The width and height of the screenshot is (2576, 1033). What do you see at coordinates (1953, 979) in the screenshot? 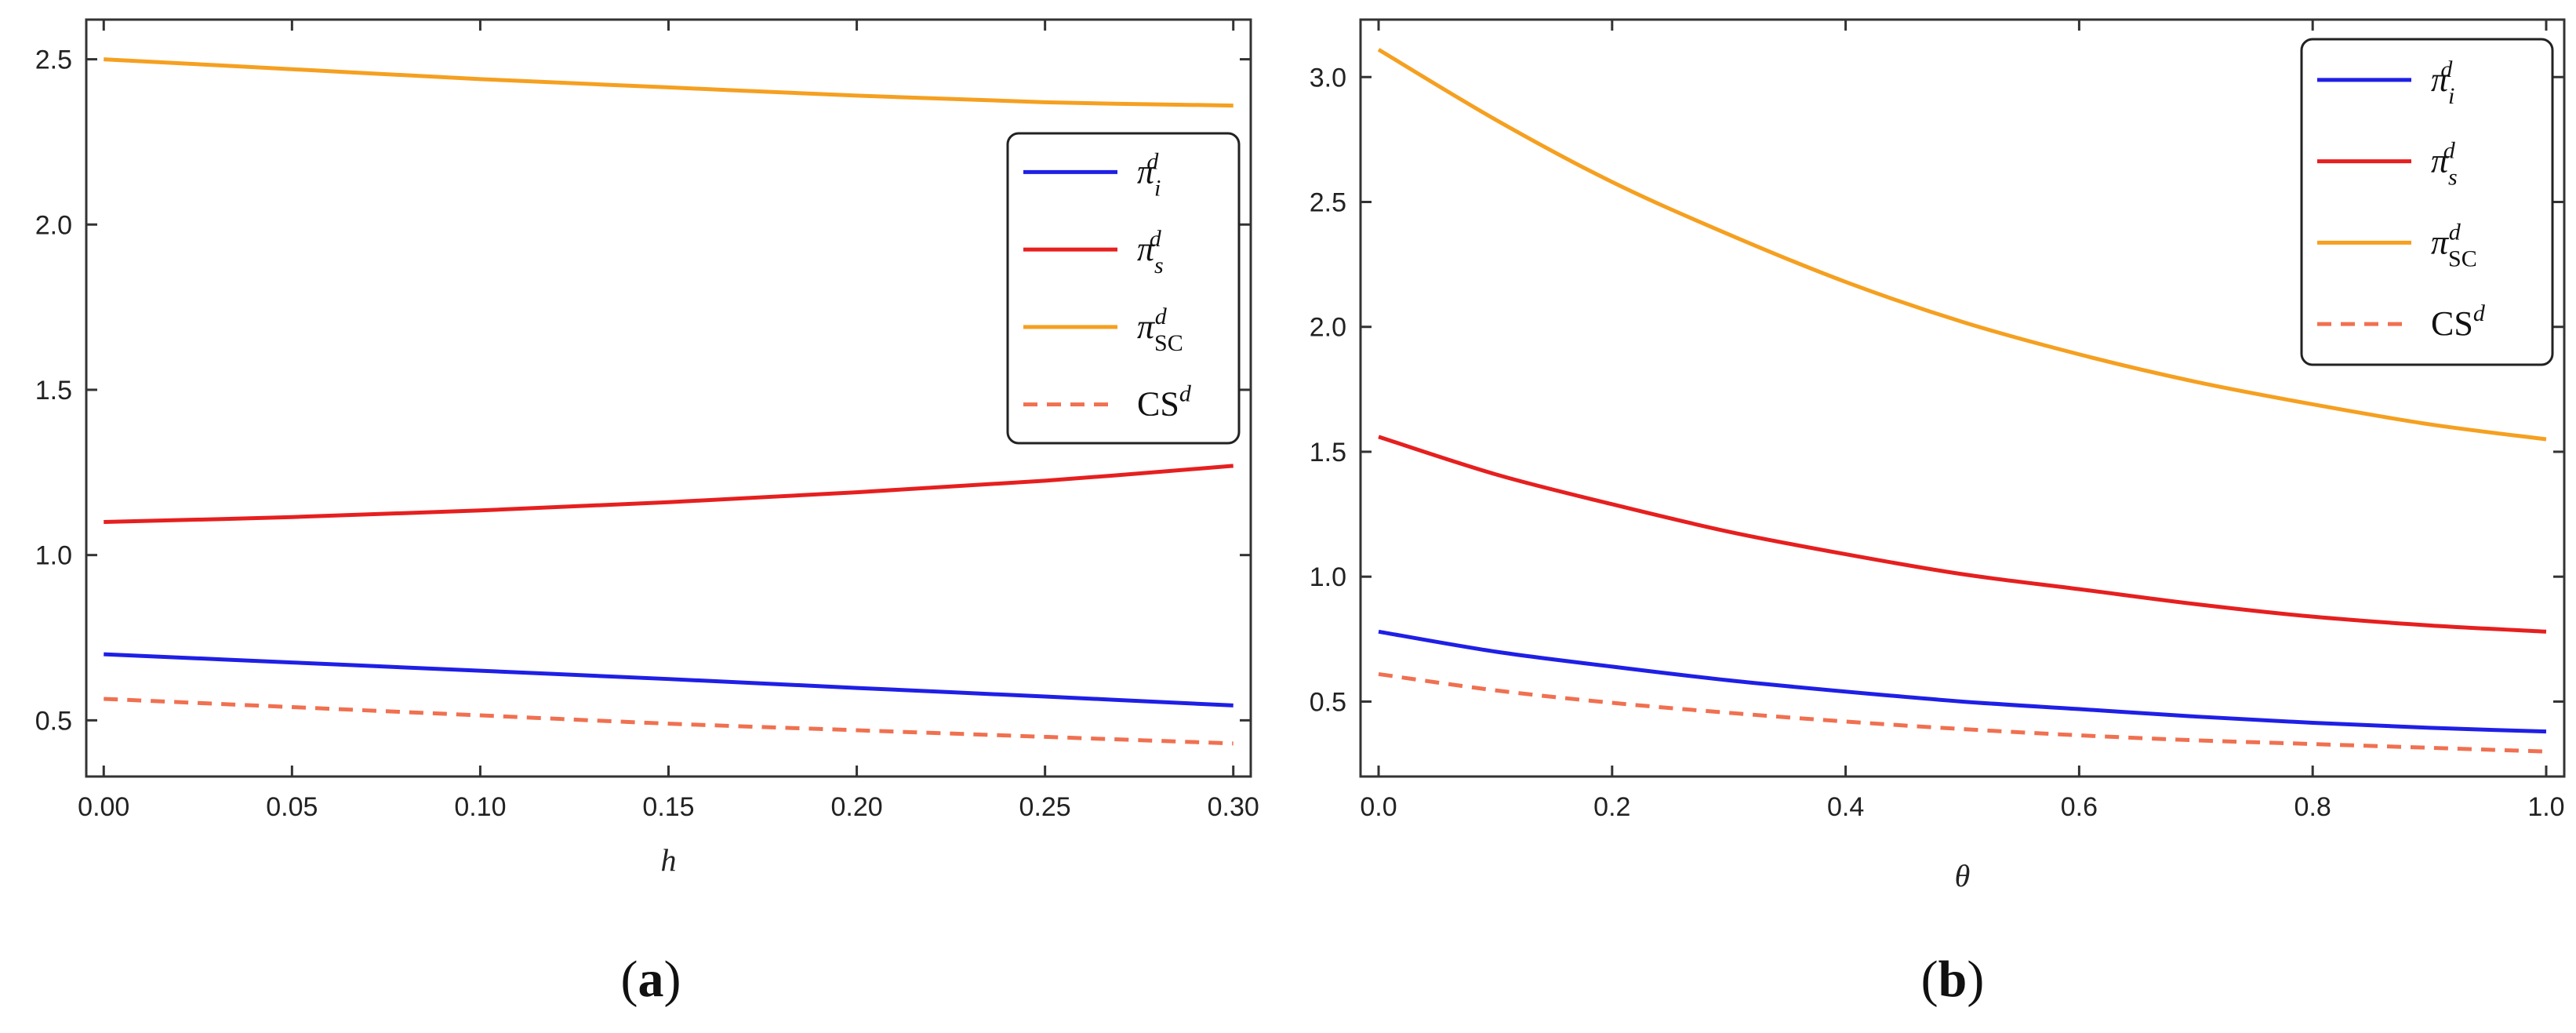
I see `panel-label-b: (b)` at bounding box center [1953, 979].